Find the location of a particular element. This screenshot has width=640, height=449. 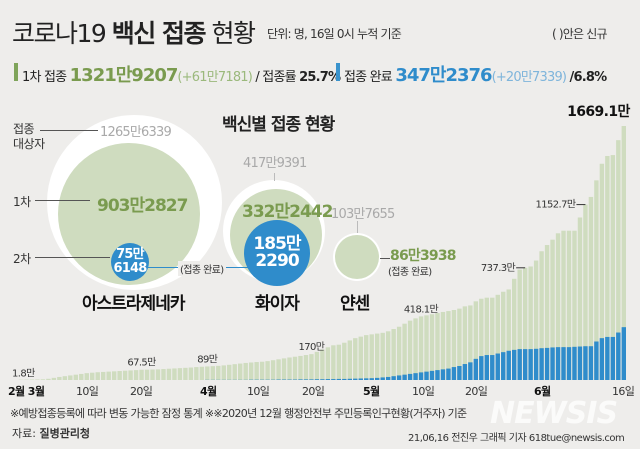

data-label: 737.3만 is located at coordinates (498, 268).